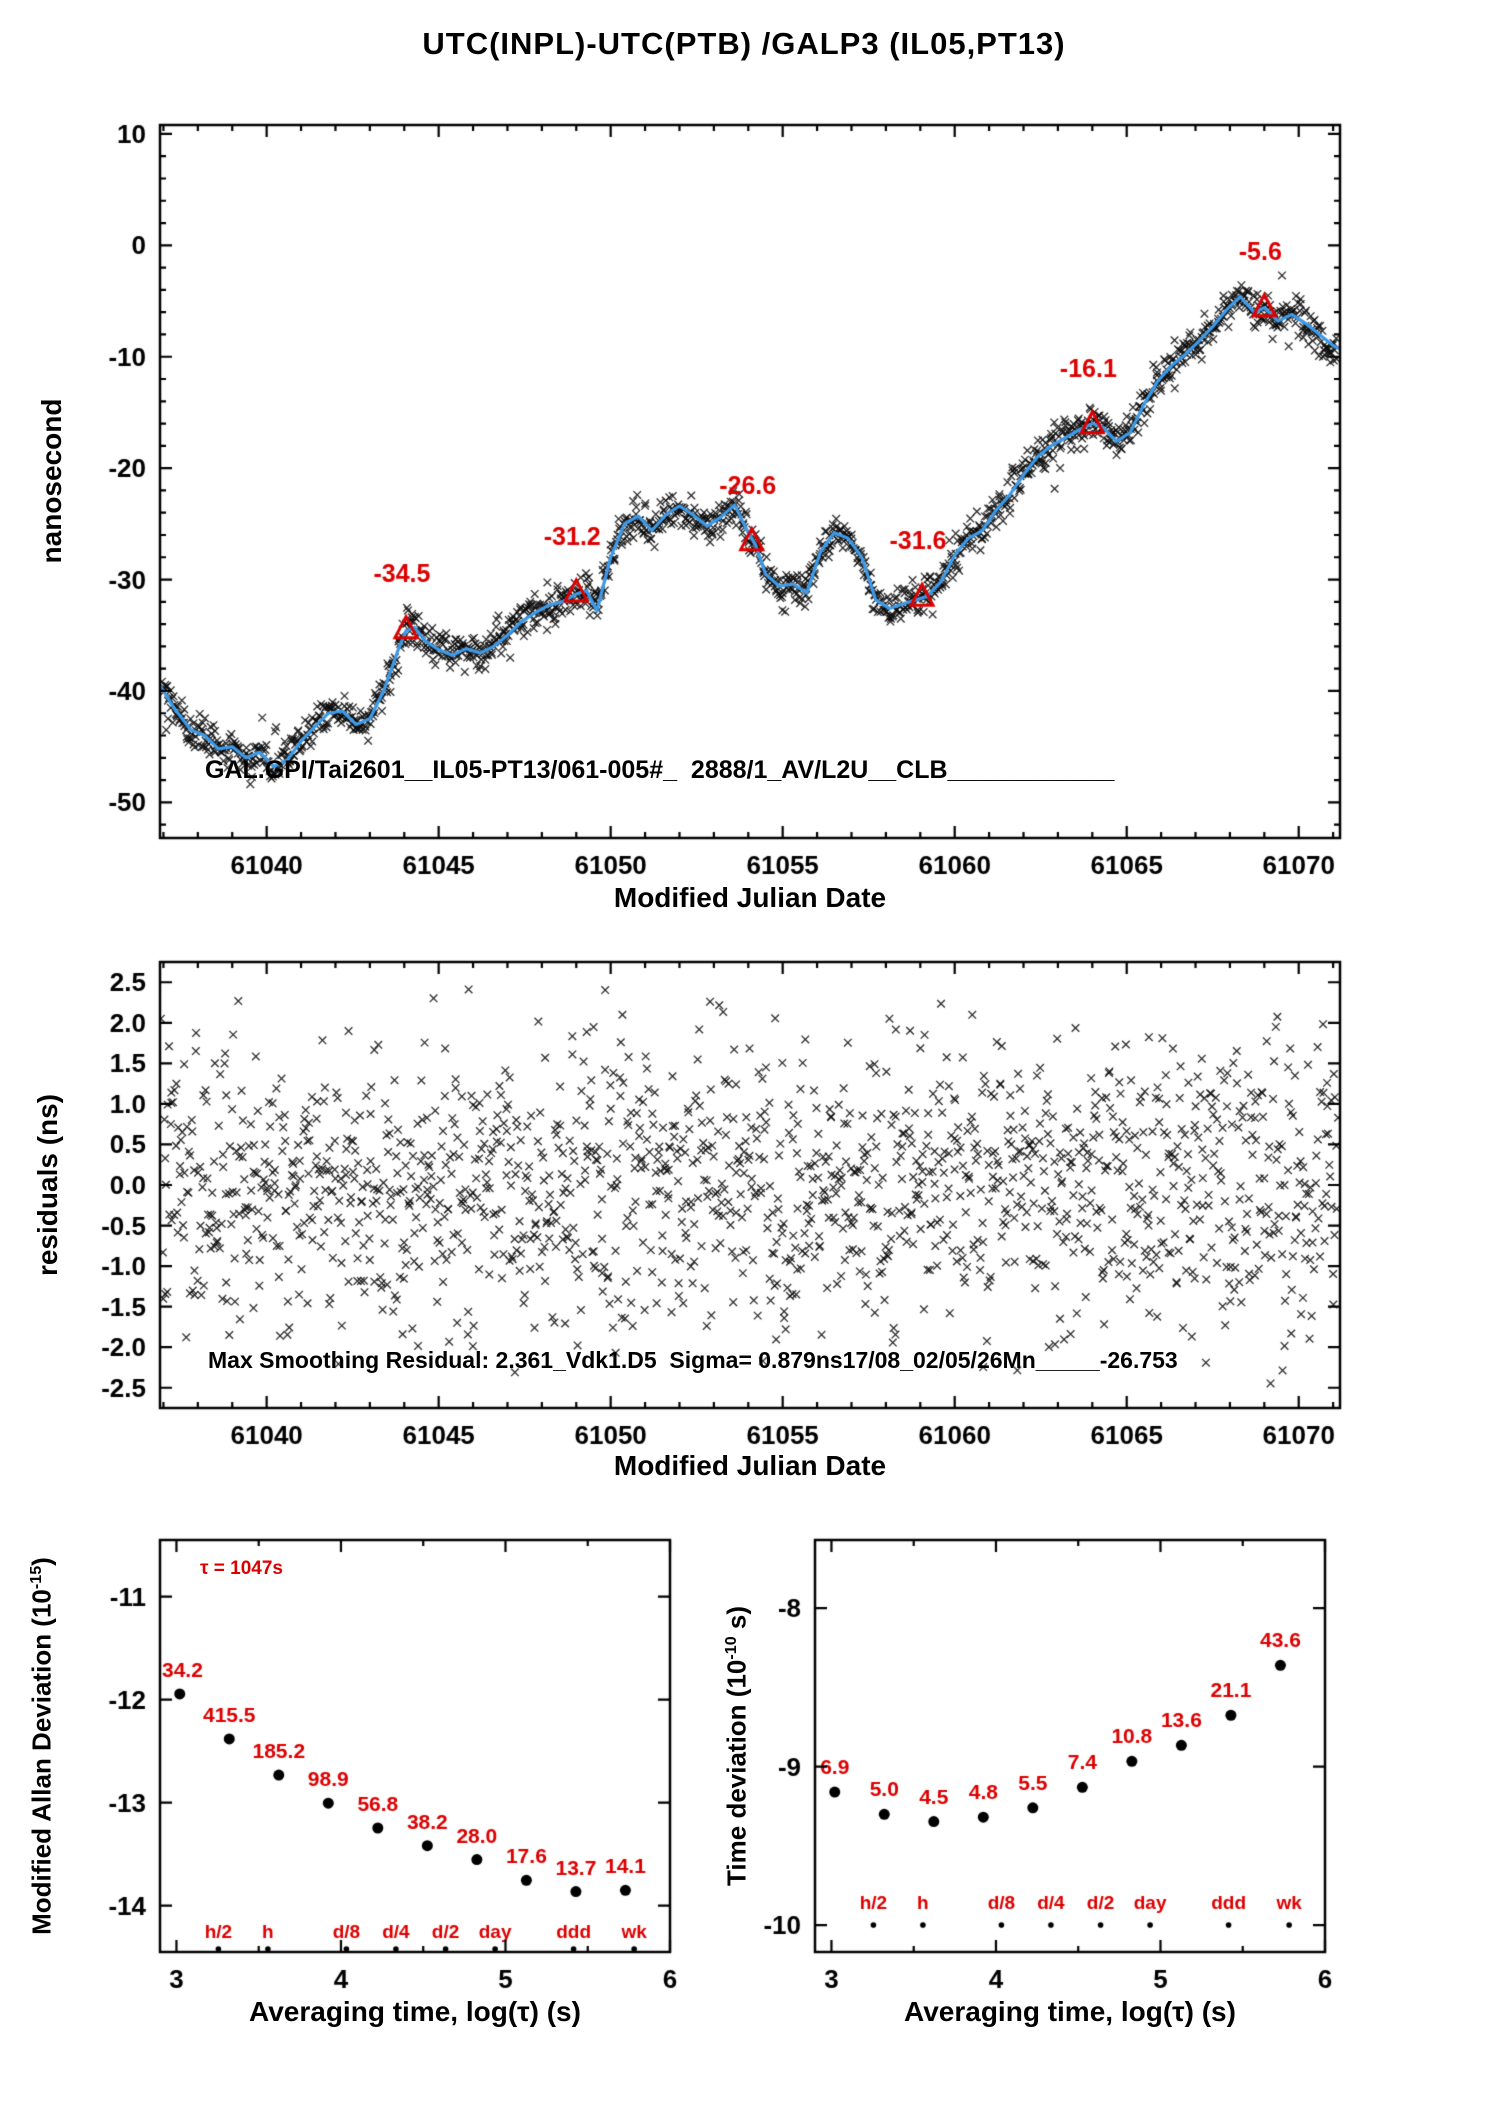  What do you see at coordinates (750, 897) in the screenshot?
I see `top-x-axis-label: Modified Julian Date` at bounding box center [750, 897].